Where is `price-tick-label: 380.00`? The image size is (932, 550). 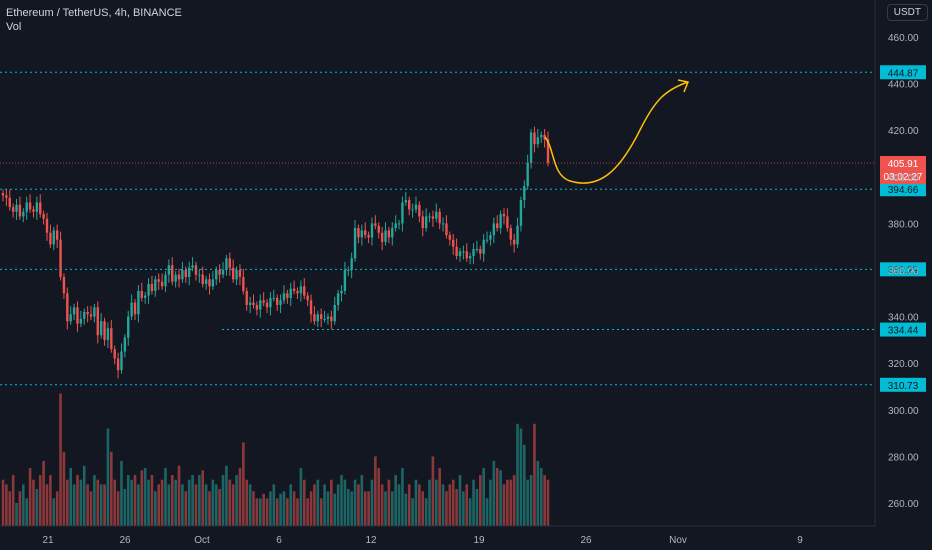
price-tick-label: 380.00 is located at coordinates (903, 224).